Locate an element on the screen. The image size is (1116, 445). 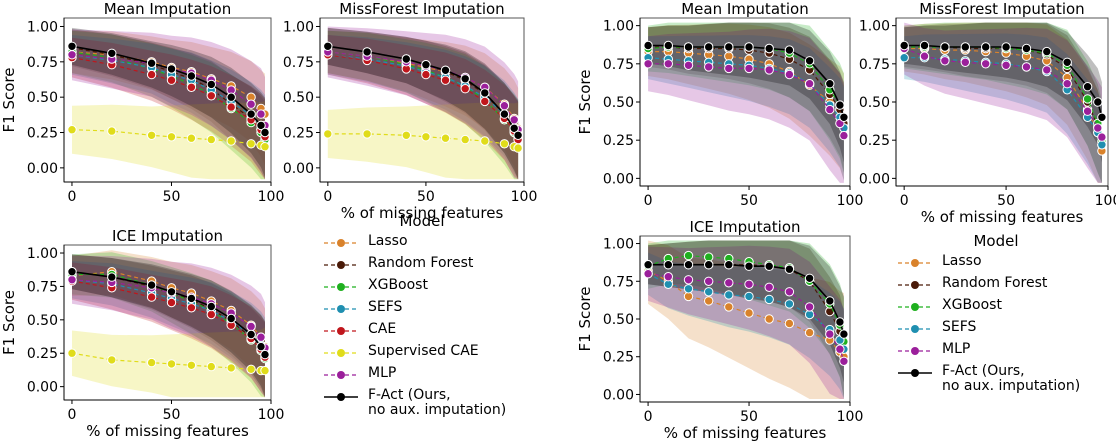
data-point-lasso is located at coordinates (749, 313).